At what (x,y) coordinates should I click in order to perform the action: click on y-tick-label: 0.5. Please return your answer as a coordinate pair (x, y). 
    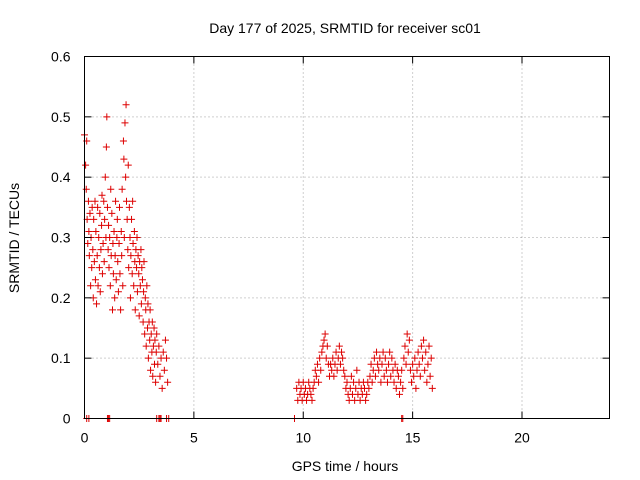
    Looking at the image, I should click on (61, 117).